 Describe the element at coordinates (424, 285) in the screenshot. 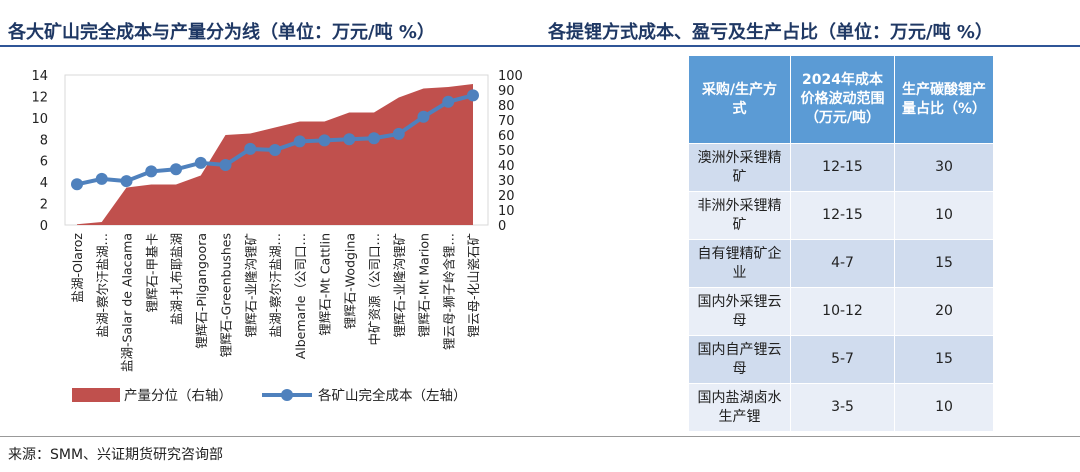

I see `category-label: 锂辉石-Mt Marion` at that location.